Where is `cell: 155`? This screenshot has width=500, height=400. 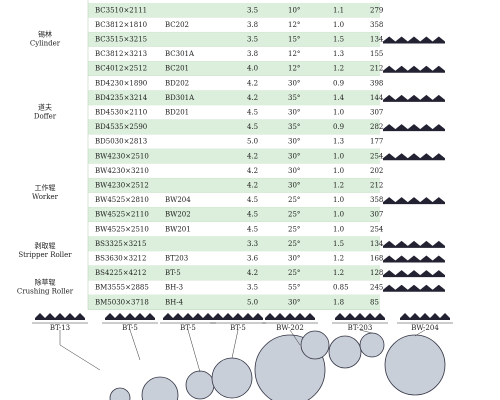
cell: 155 is located at coordinates (376, 54).